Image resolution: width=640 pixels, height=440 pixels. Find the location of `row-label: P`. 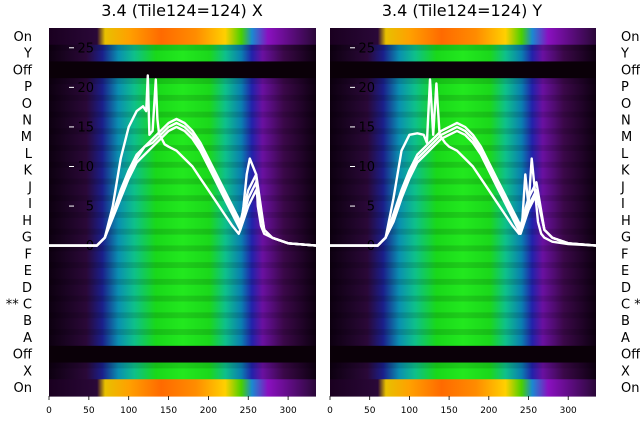

row-label: P is located at coordinates (28, 87).